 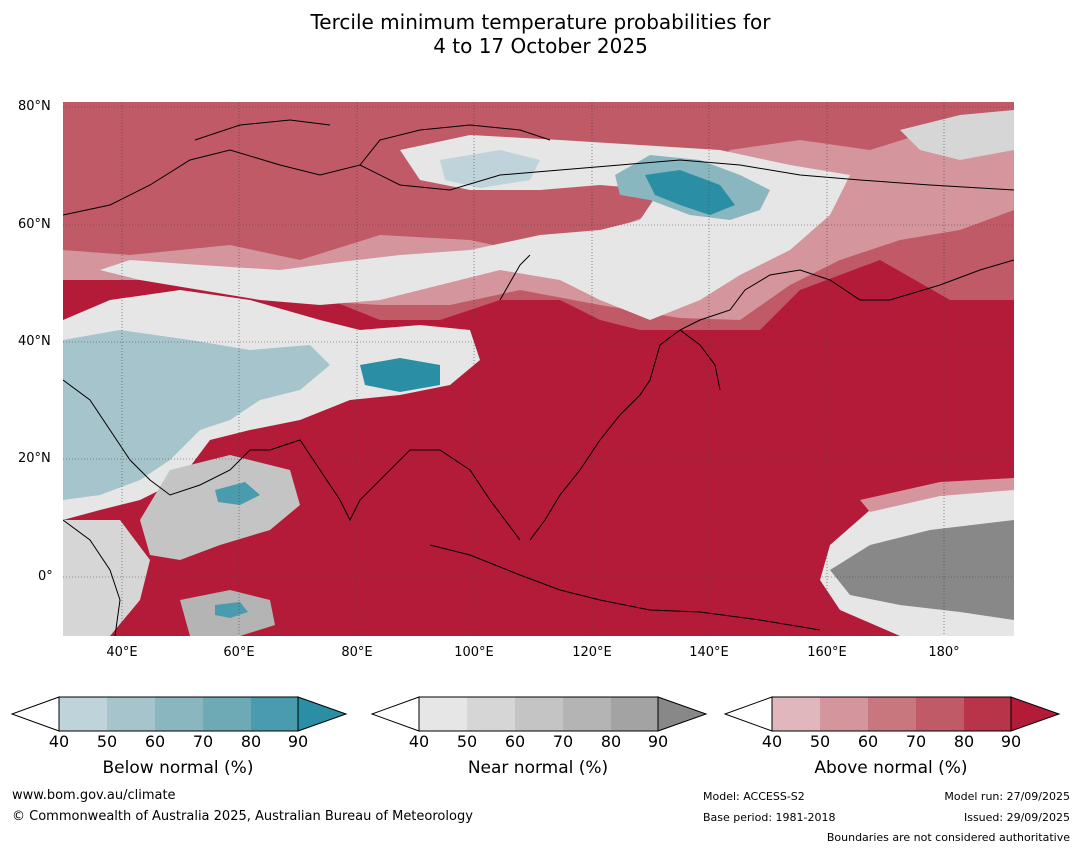 I want to click on below-normal-region-west-siberia, so click(x=490, y=169).